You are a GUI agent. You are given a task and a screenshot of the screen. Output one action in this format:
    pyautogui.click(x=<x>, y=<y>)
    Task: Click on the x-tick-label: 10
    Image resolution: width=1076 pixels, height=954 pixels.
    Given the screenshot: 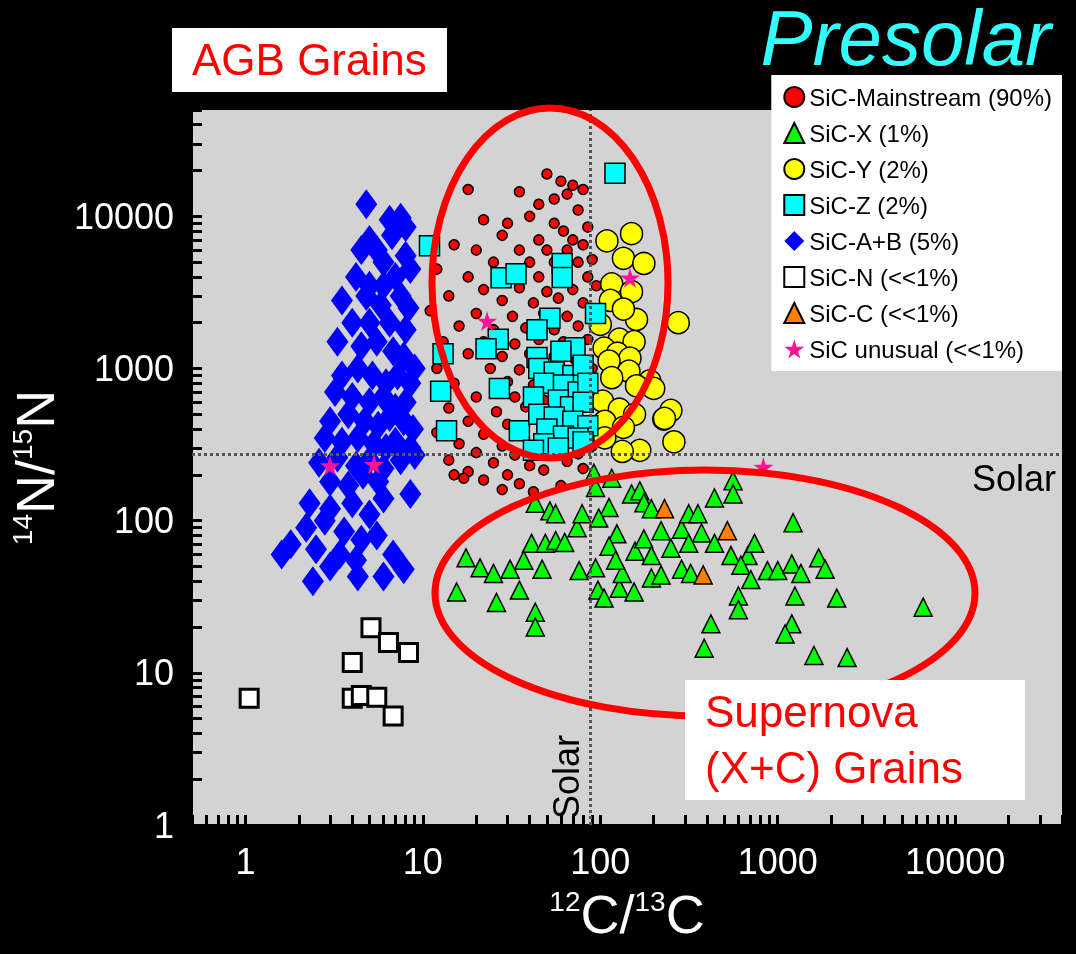 What is the action you would take?
    pyautogui.click(x=422, y=861)
    